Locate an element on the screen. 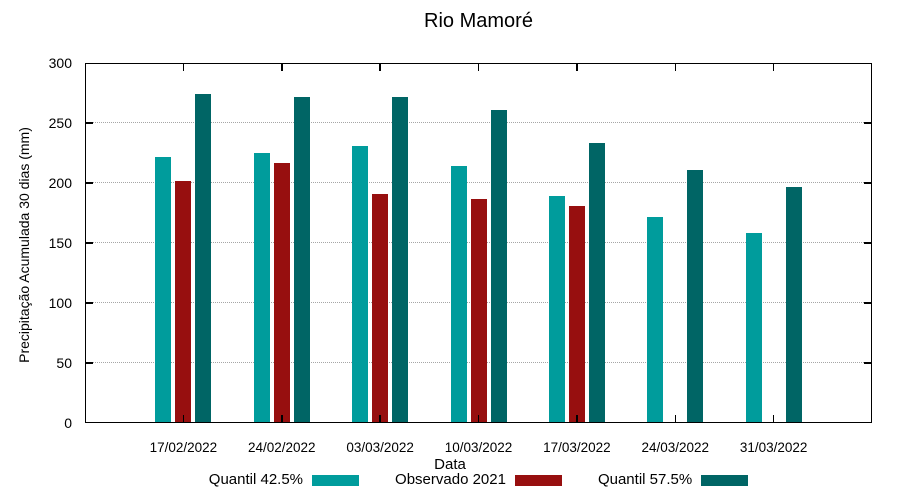  legend-label: Observado 2021 is located at coordinates (450, 479).